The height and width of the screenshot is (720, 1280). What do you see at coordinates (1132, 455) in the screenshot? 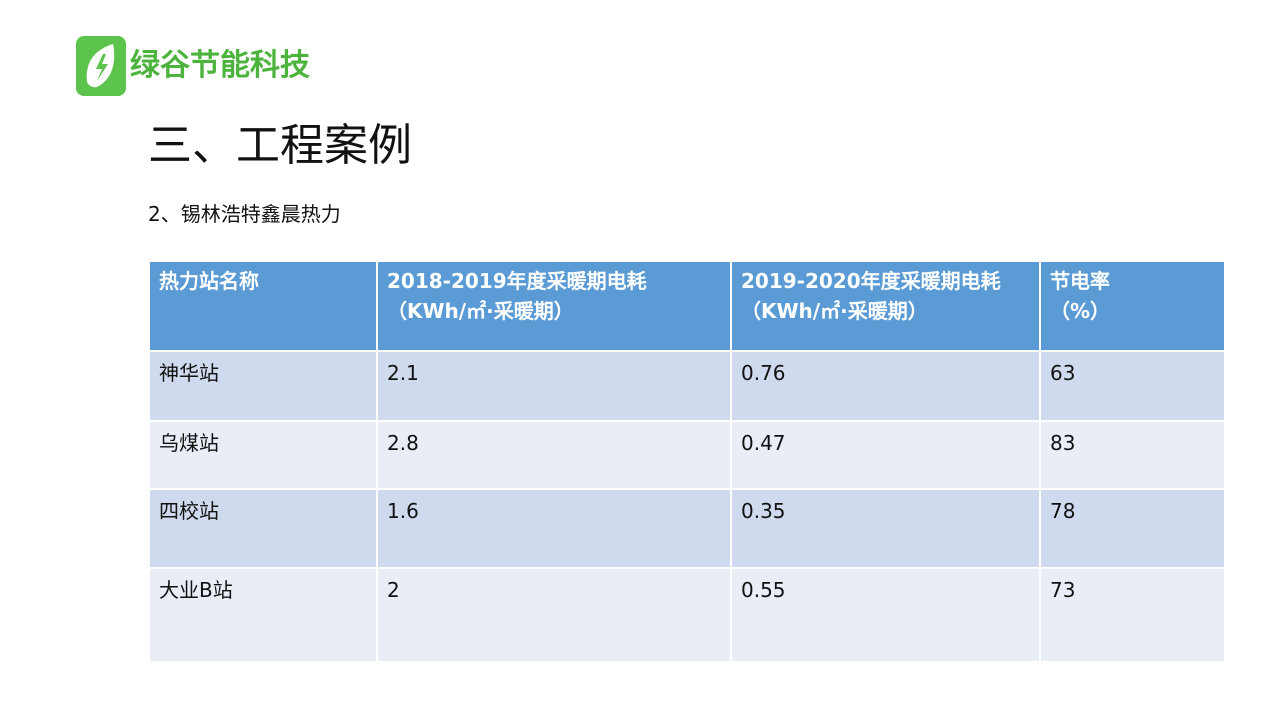
I see `saving-rate-cell: 83` at bounding box center [1132, 455].